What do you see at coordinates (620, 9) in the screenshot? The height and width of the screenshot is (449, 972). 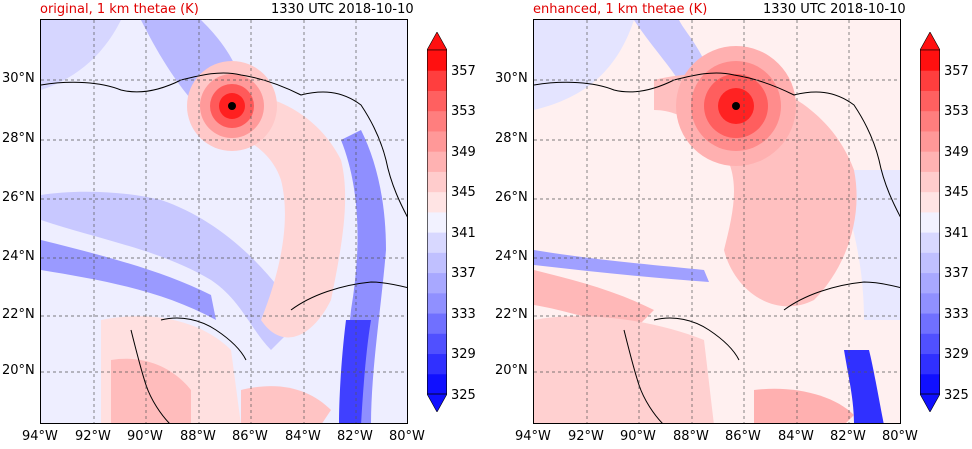 I see `right-panel-title: enhanced, 1 km thetae (K)` at bounding box center [620, 9].